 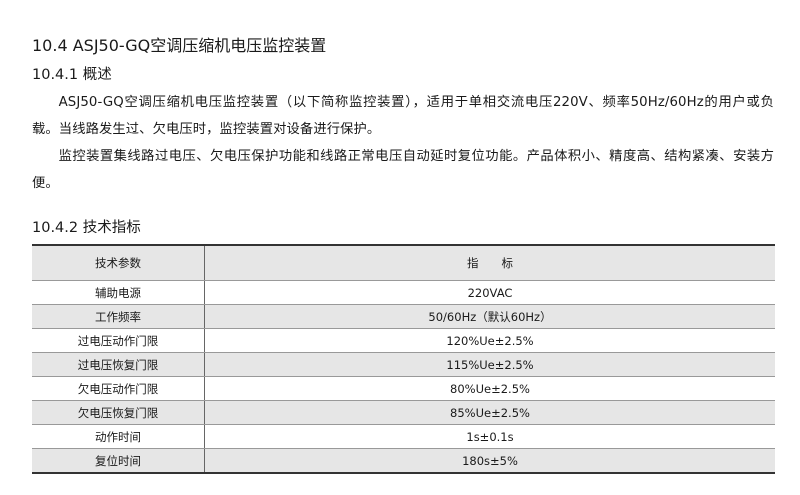 What do you see at coordinates (118, 388) in the screenshot?
I see `parameter-cell: 欠电压动作门限` at bounding box center [118, 388].